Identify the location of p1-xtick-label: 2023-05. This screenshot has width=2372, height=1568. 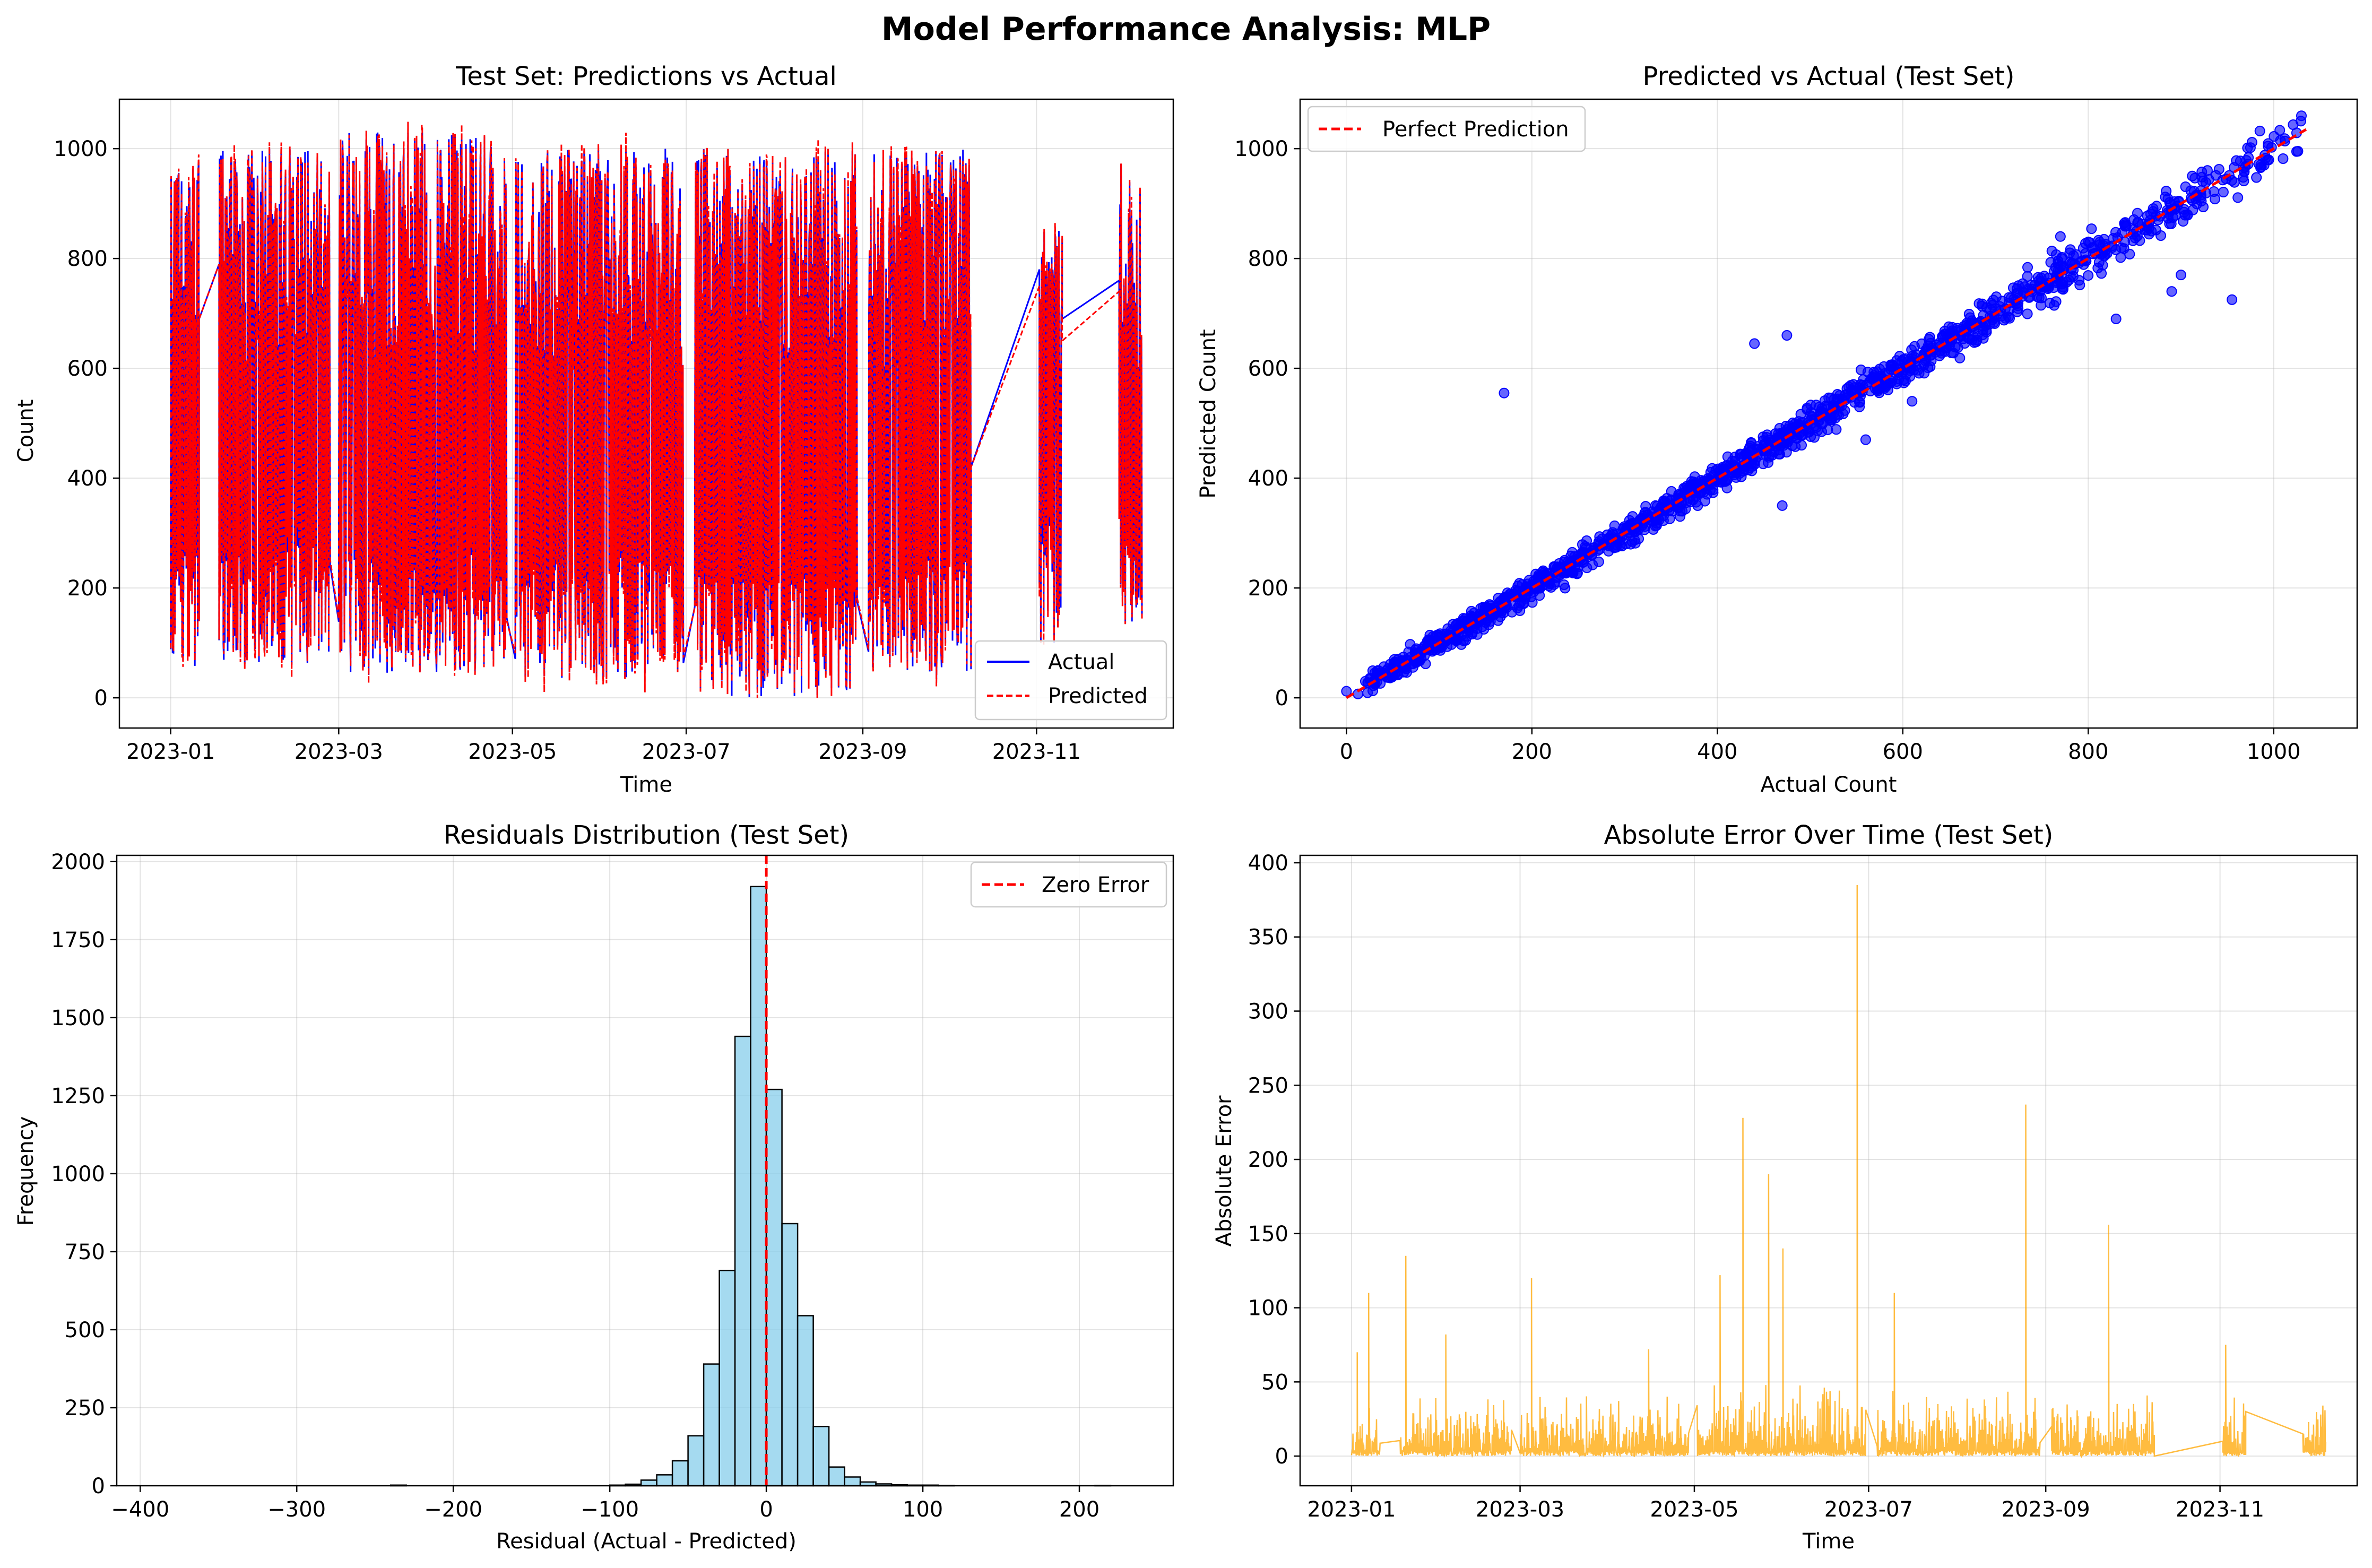
(512, 752).